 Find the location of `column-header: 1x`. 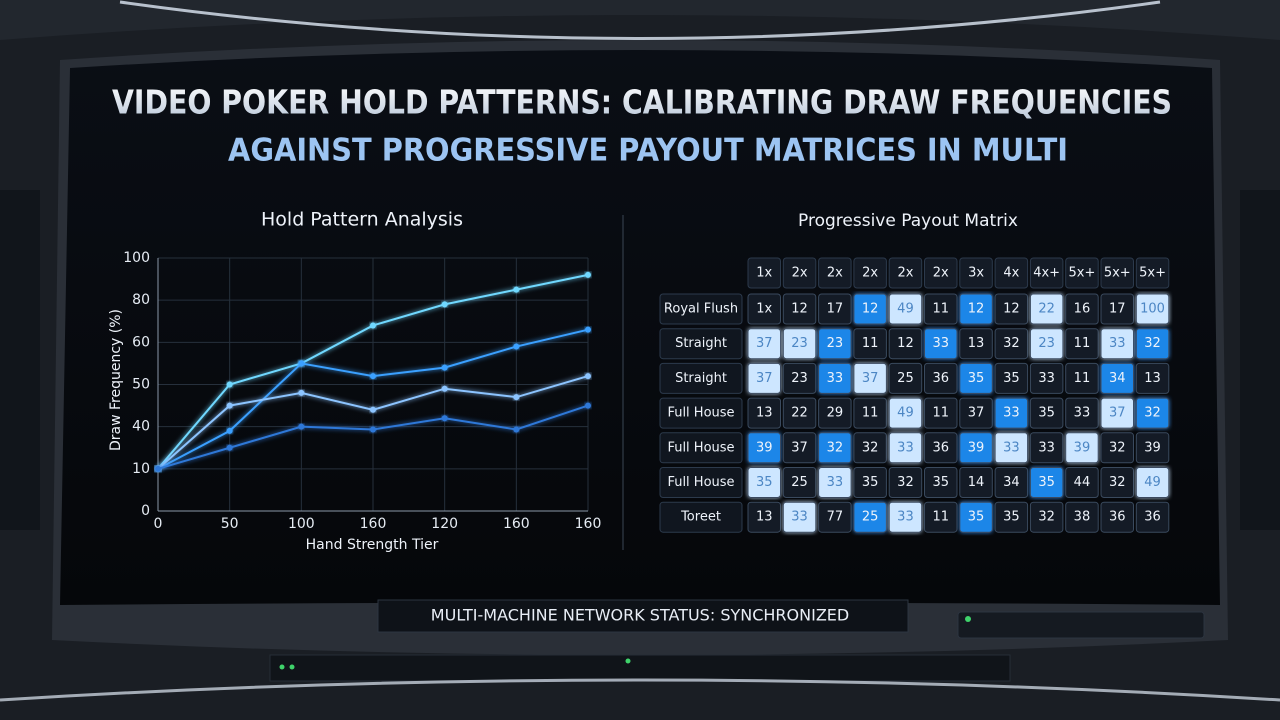

column-header: 1x is located at coordinates (764, 273).